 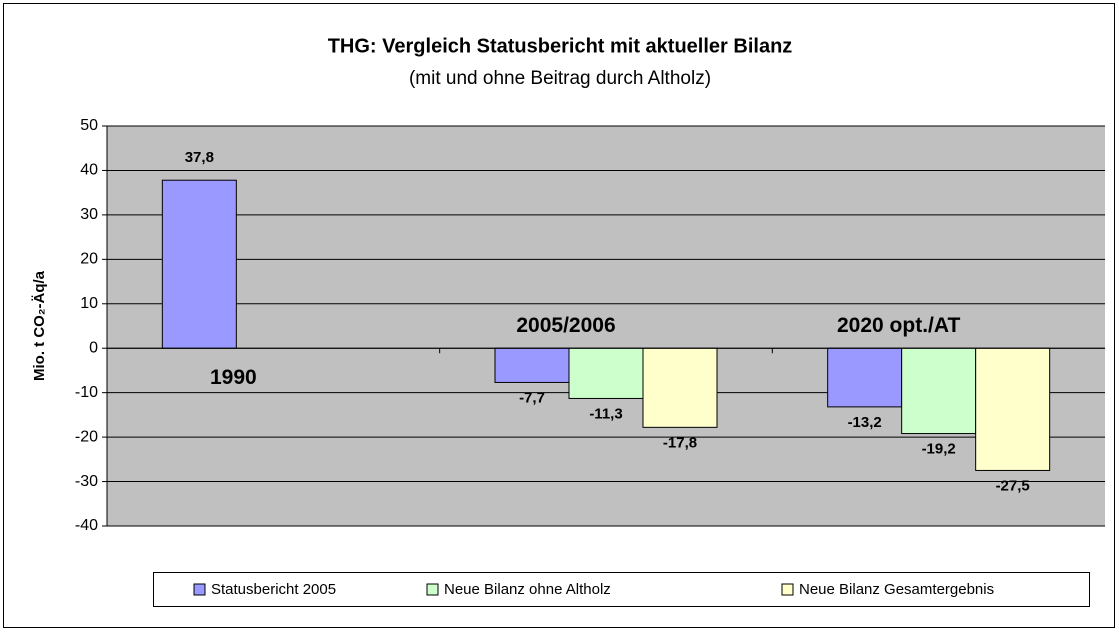 What do you see at coordinates (89, 303) in the screenshot?
I see `y-tick-label: 10` at bounding box center [89, 303].